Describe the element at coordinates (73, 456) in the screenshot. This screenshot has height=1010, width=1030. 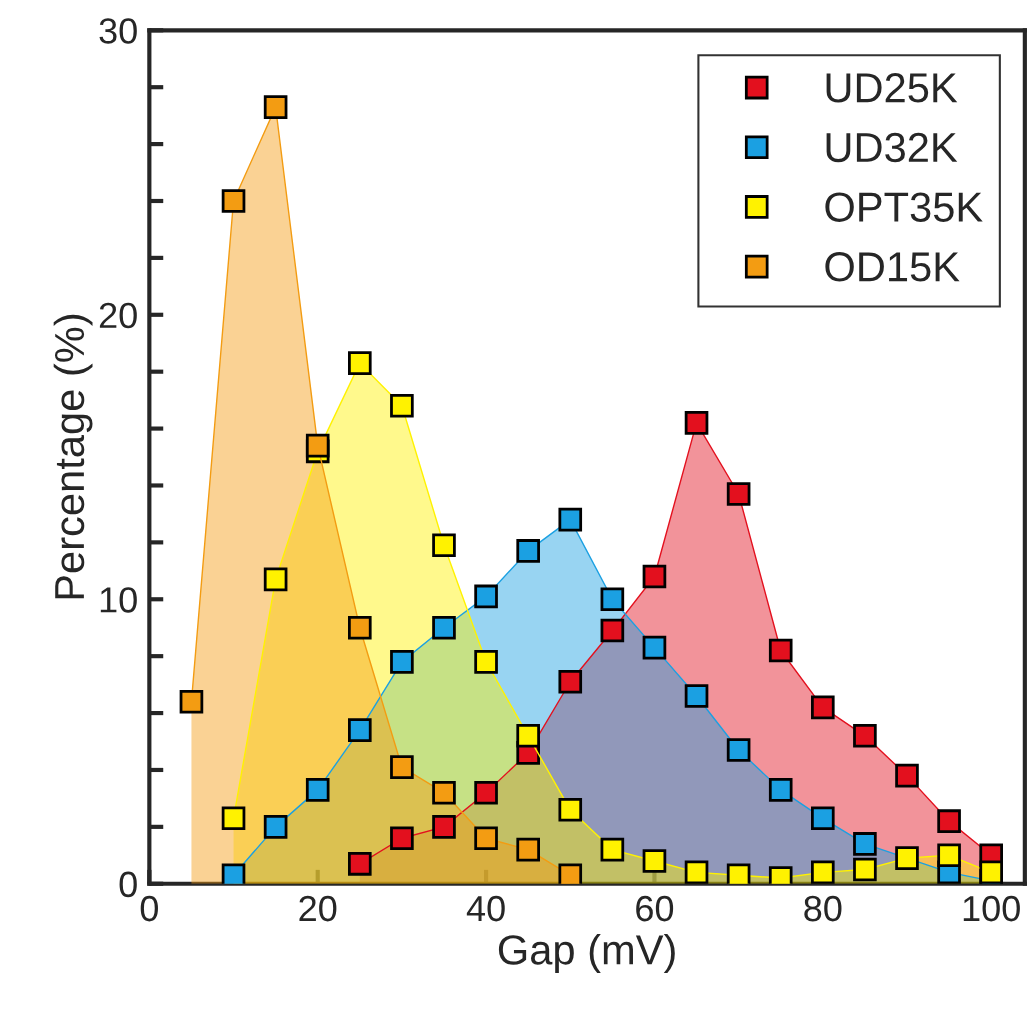
I see `y-axis-title: Percentage (%)` at that location.